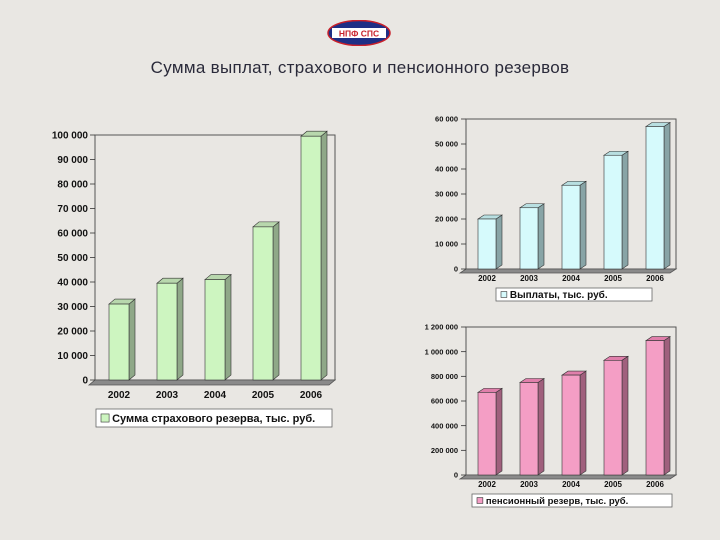 This screenshot has height=540, width=720. What do you see at coordinates (444, 401) in the screenshot?
I see `y-tick-label: 600 000` at bounding box center [444, 401].